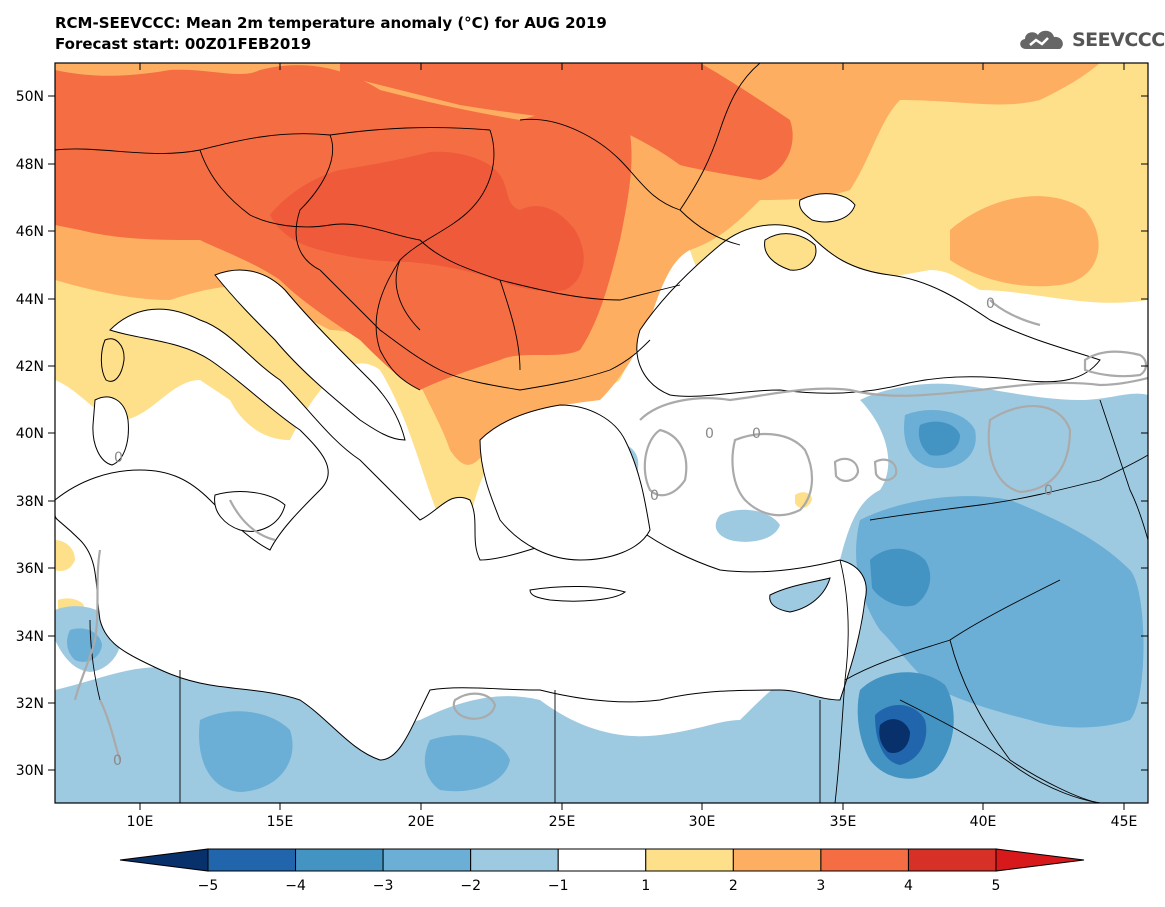 This screenshot has width=1165, height=907. I want to click on lat-label: 46N, so click(30, 232).